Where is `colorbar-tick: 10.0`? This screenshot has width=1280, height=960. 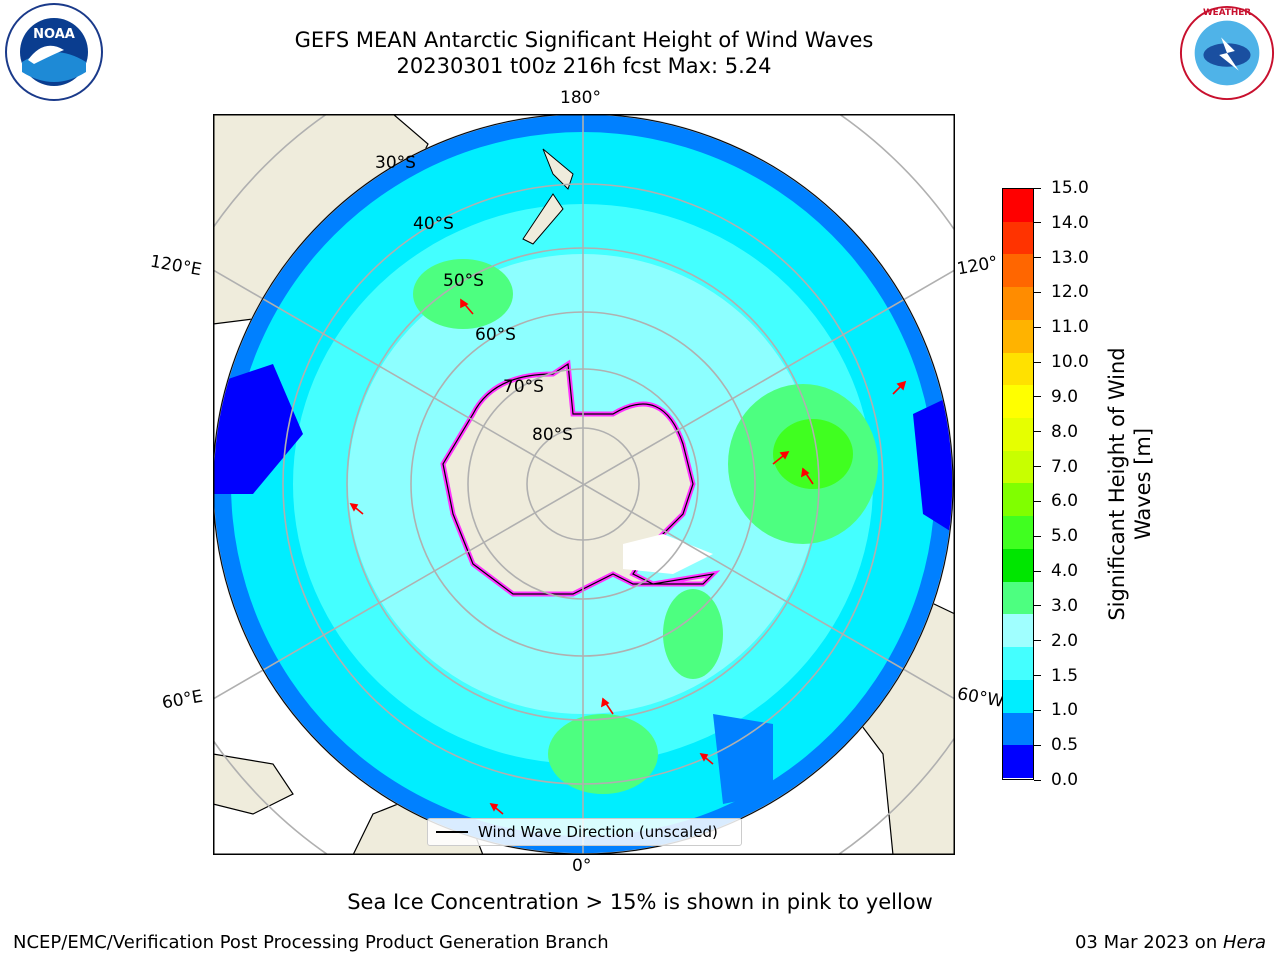 colorbar-tick: 10.0 is located at coordinates (1061, 362).